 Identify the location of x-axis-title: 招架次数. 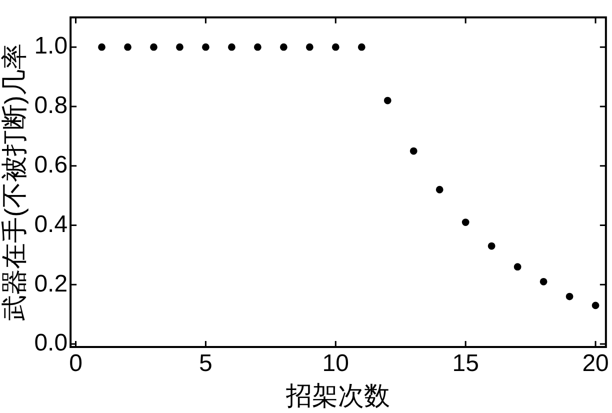
(337, 395).